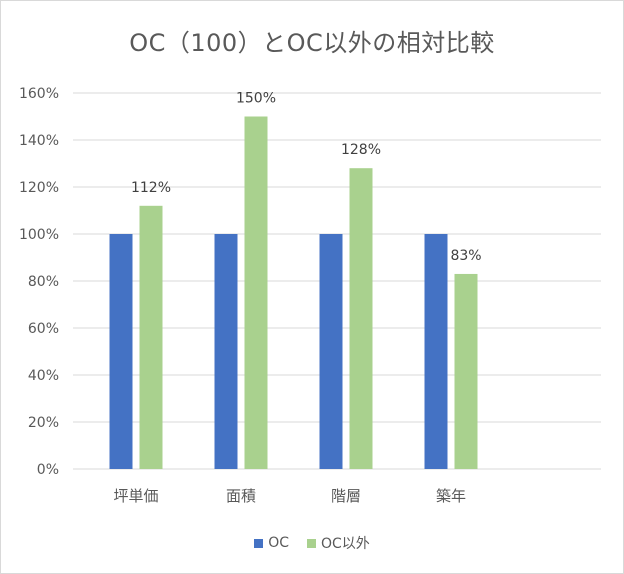  What do you see at coordinates (151, 188) in the screenshot?
I see `data-label: 112%` at bounding box center [151, 188].